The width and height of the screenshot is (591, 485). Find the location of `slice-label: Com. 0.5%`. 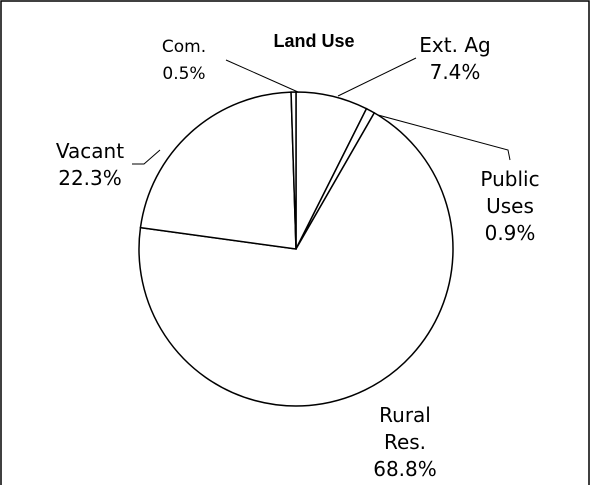

slice-label: Com. 0.5% is located at coordinates (184, 61).